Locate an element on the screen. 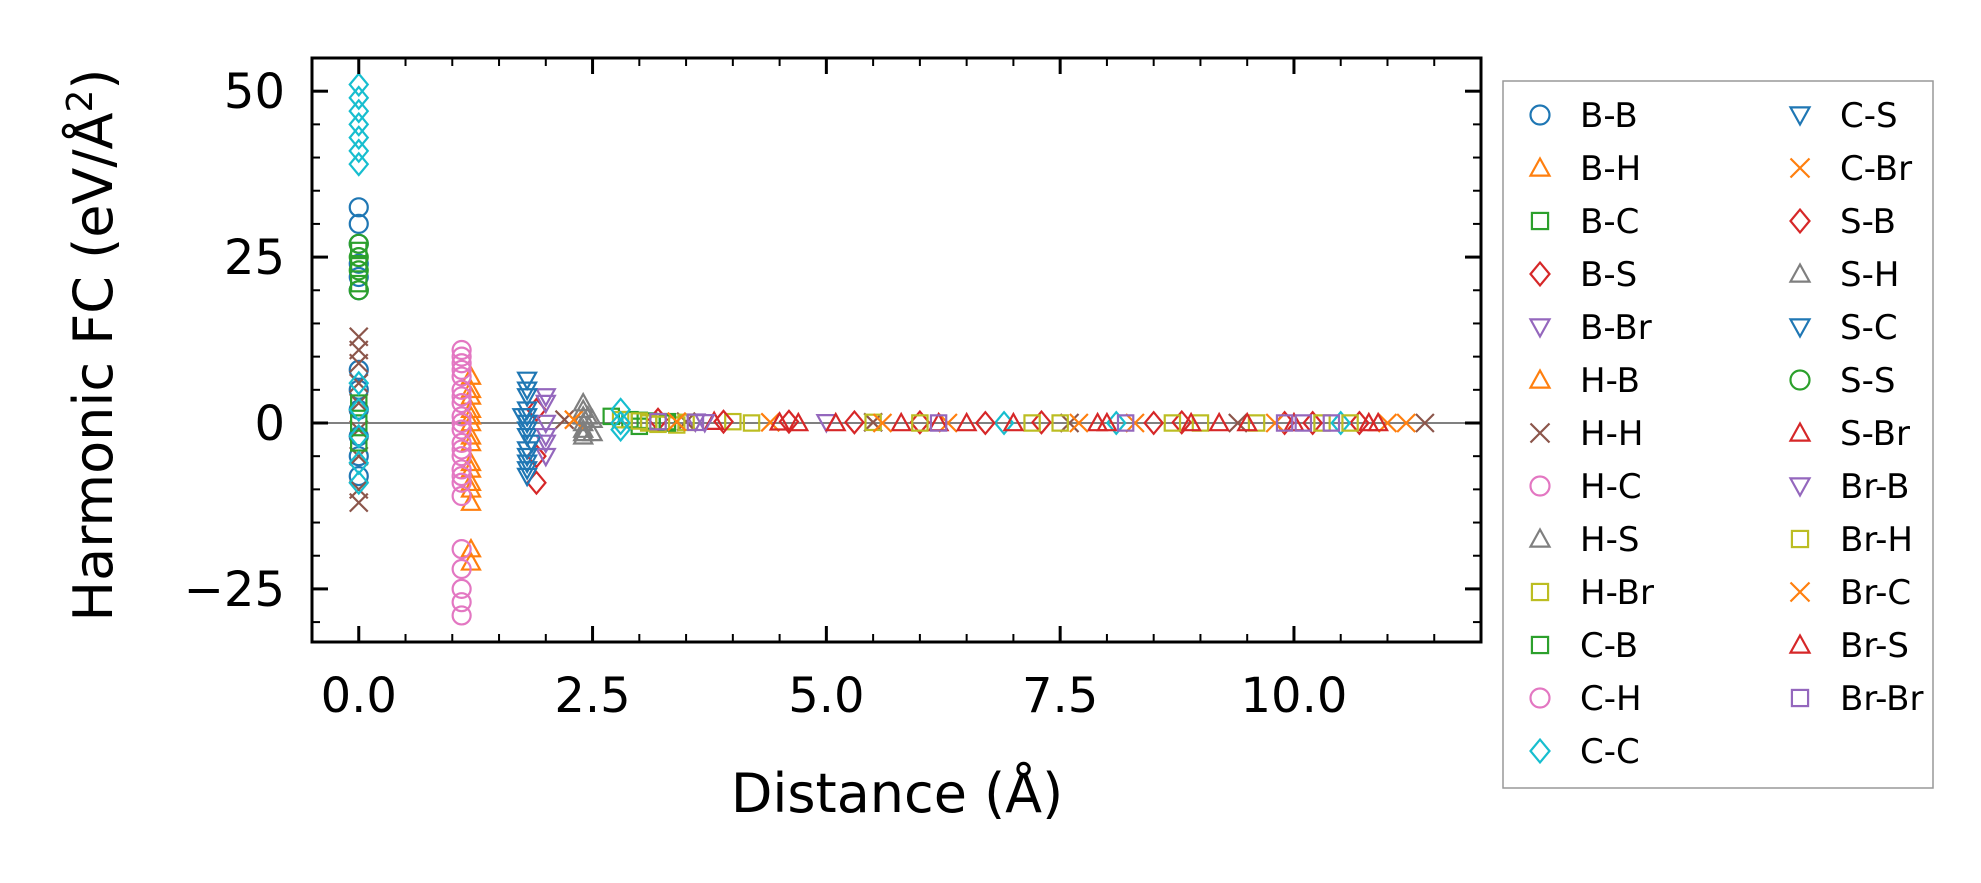 The width and height of the screenshot is (1981, 883). legend-label: S-H is located at coordinates (1869, 275).